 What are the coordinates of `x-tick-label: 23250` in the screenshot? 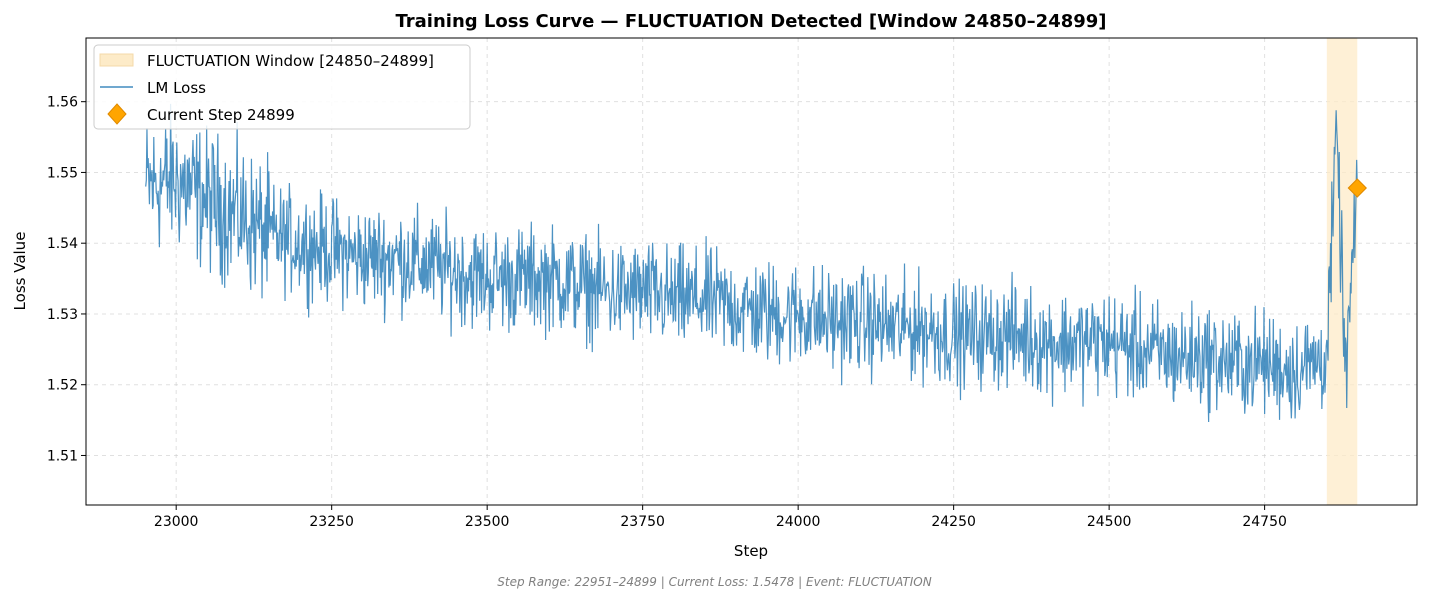 It's located at (331, 522).